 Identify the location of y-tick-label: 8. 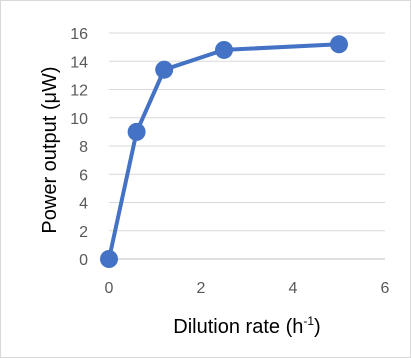
(83, 147).